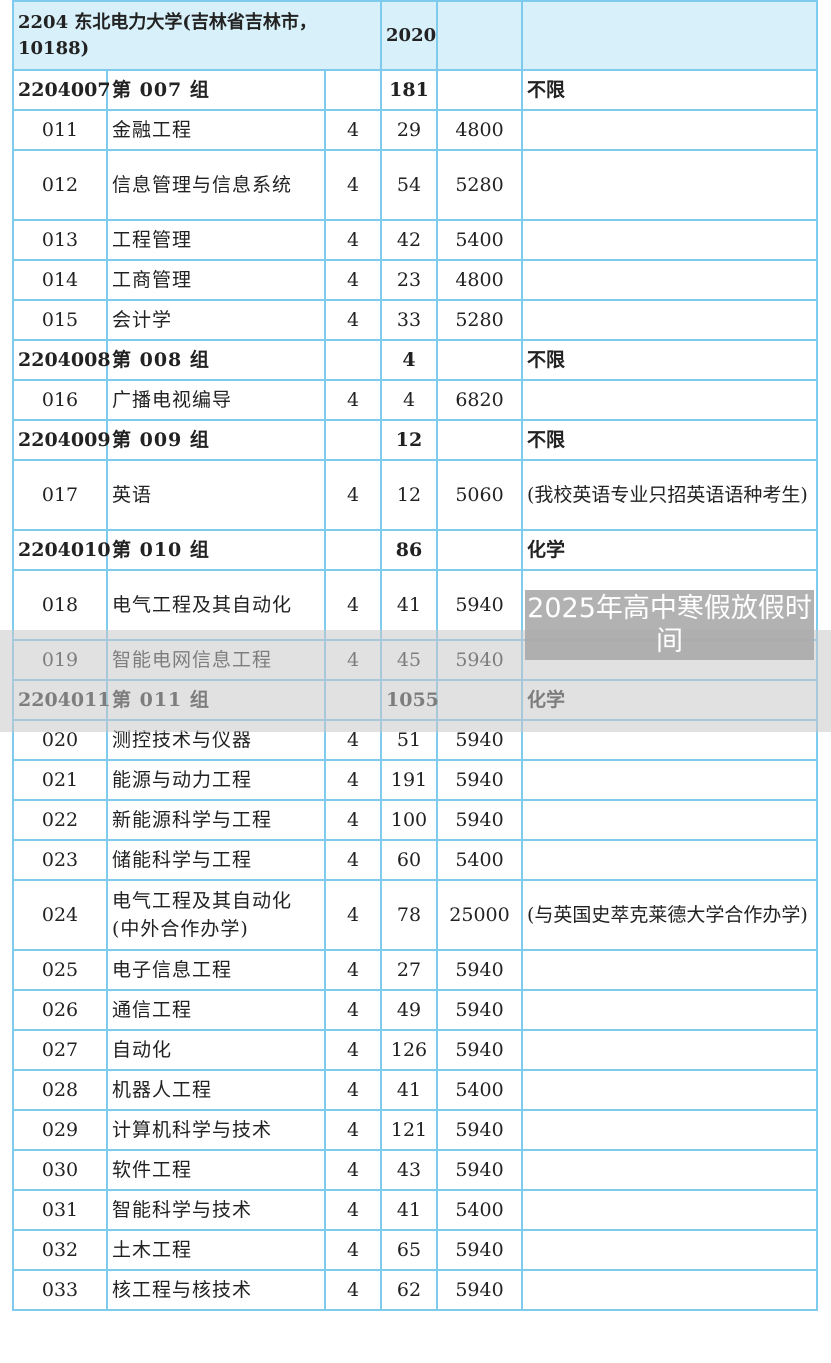  What do you see at coordinates (60, 1170) in the screenshot?
I see `code-cell: 030` at bounding box center [60, 1170].